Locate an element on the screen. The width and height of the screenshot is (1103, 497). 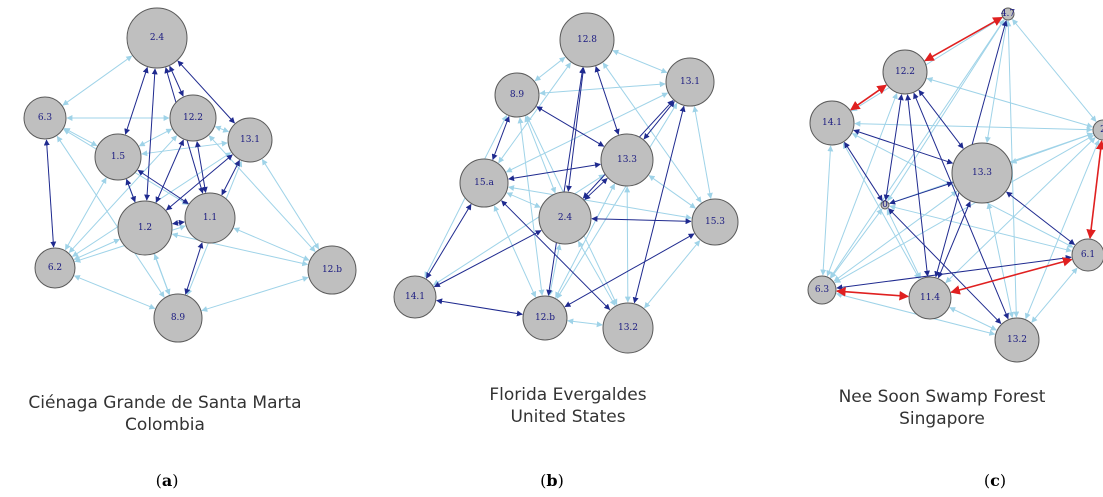
panel-b-node-label-2: 8.9 is located at coordinates (517, 95).